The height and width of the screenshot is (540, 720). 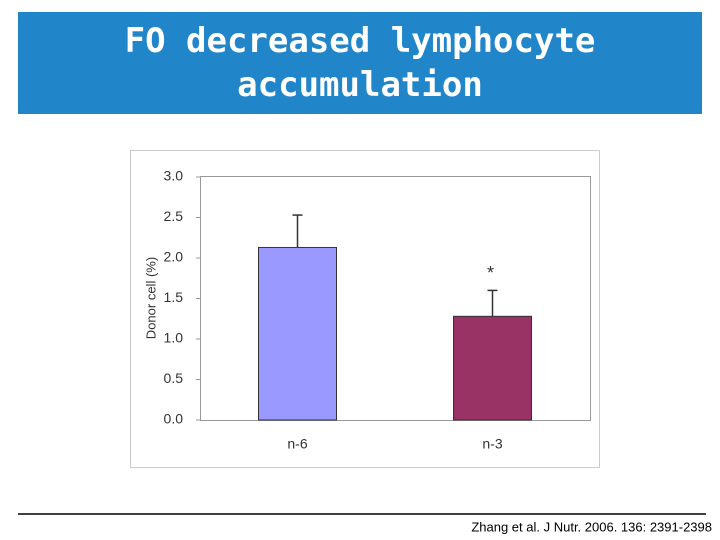 I want to click on x-tick-label: n-3, so click(x=492, y=444).